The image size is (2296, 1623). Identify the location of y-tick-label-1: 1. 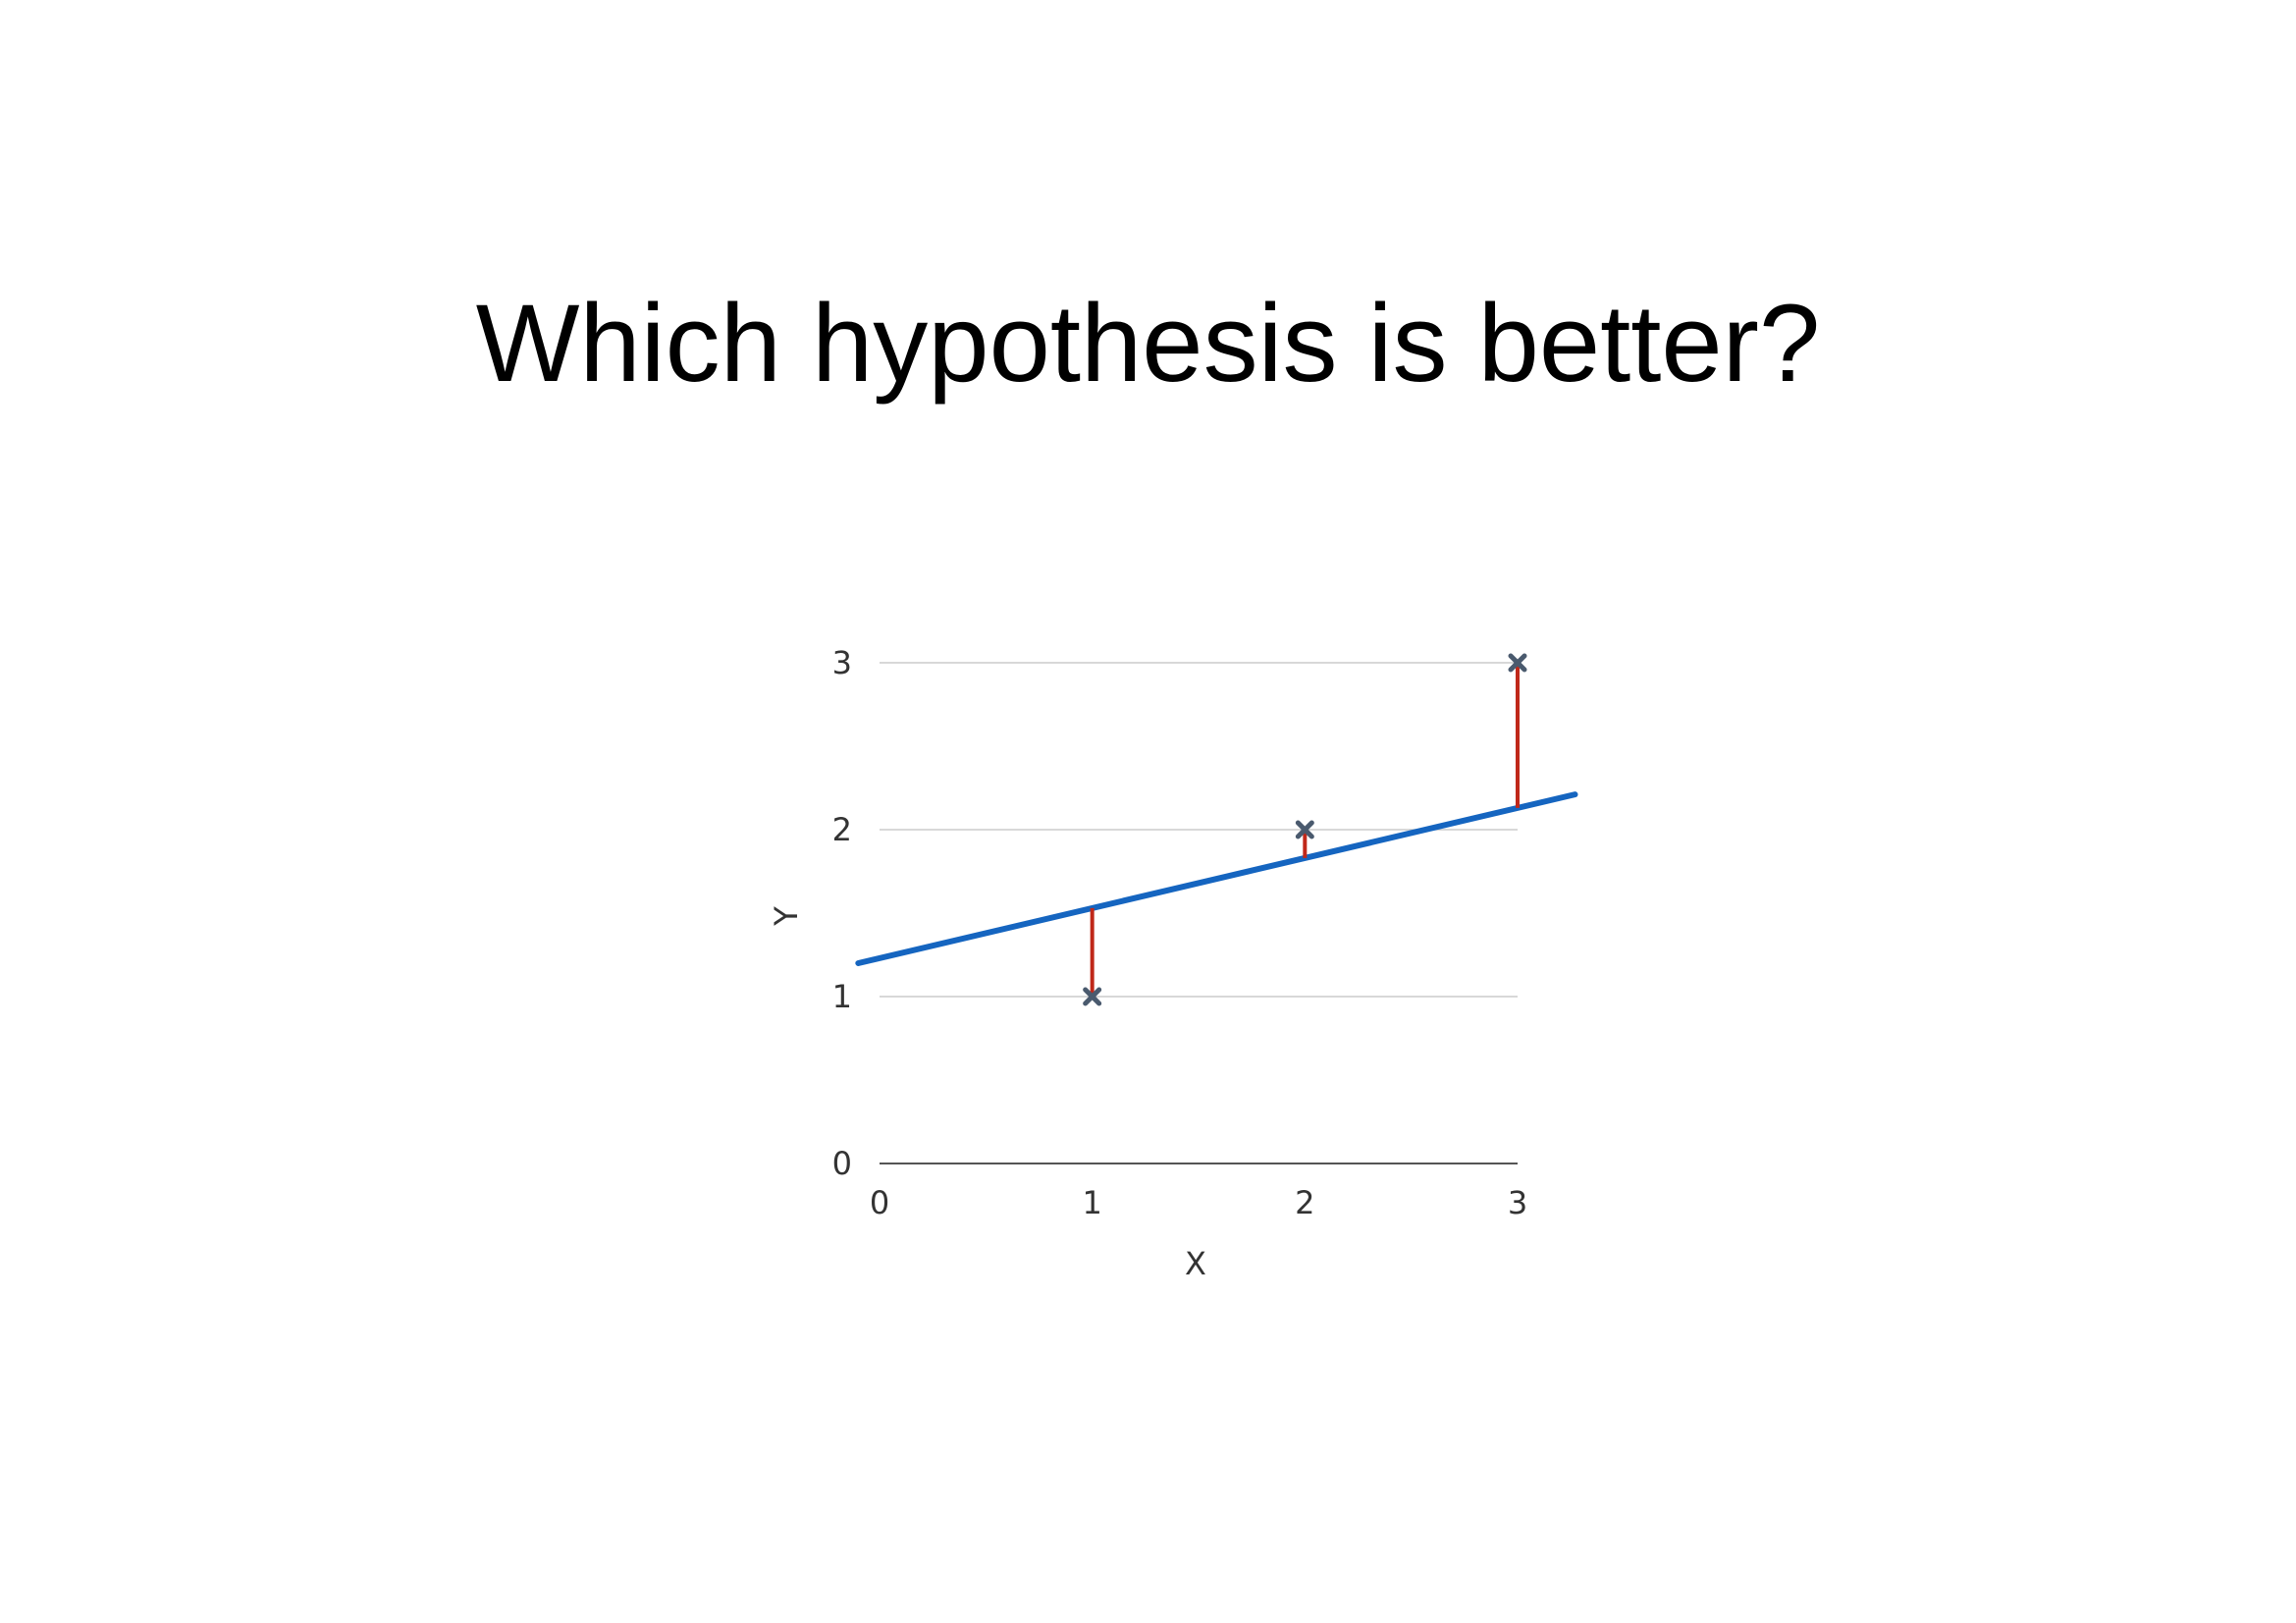
(842, 996).